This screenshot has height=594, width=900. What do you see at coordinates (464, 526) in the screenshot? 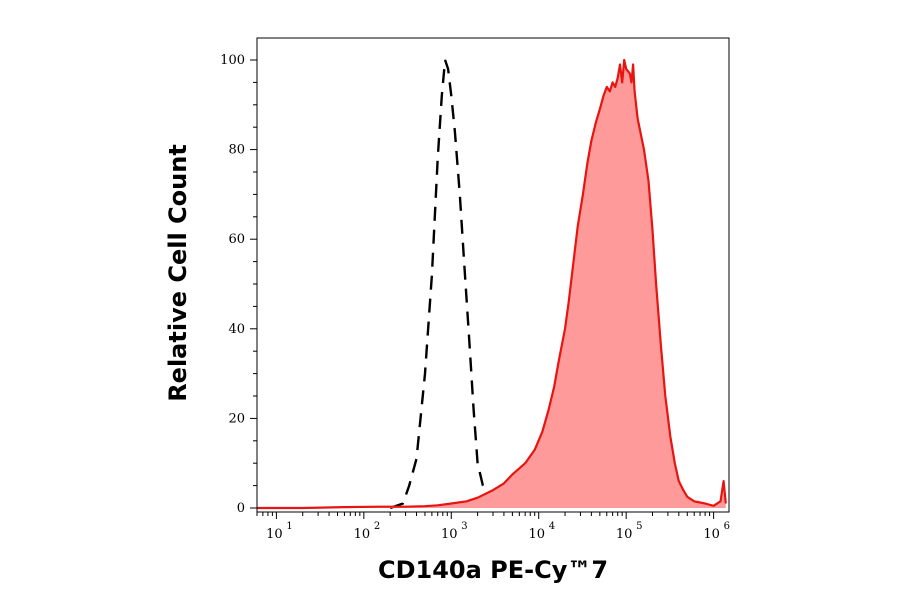
I see `x-tick-exponent: 3` at bounding box center [464, 526].